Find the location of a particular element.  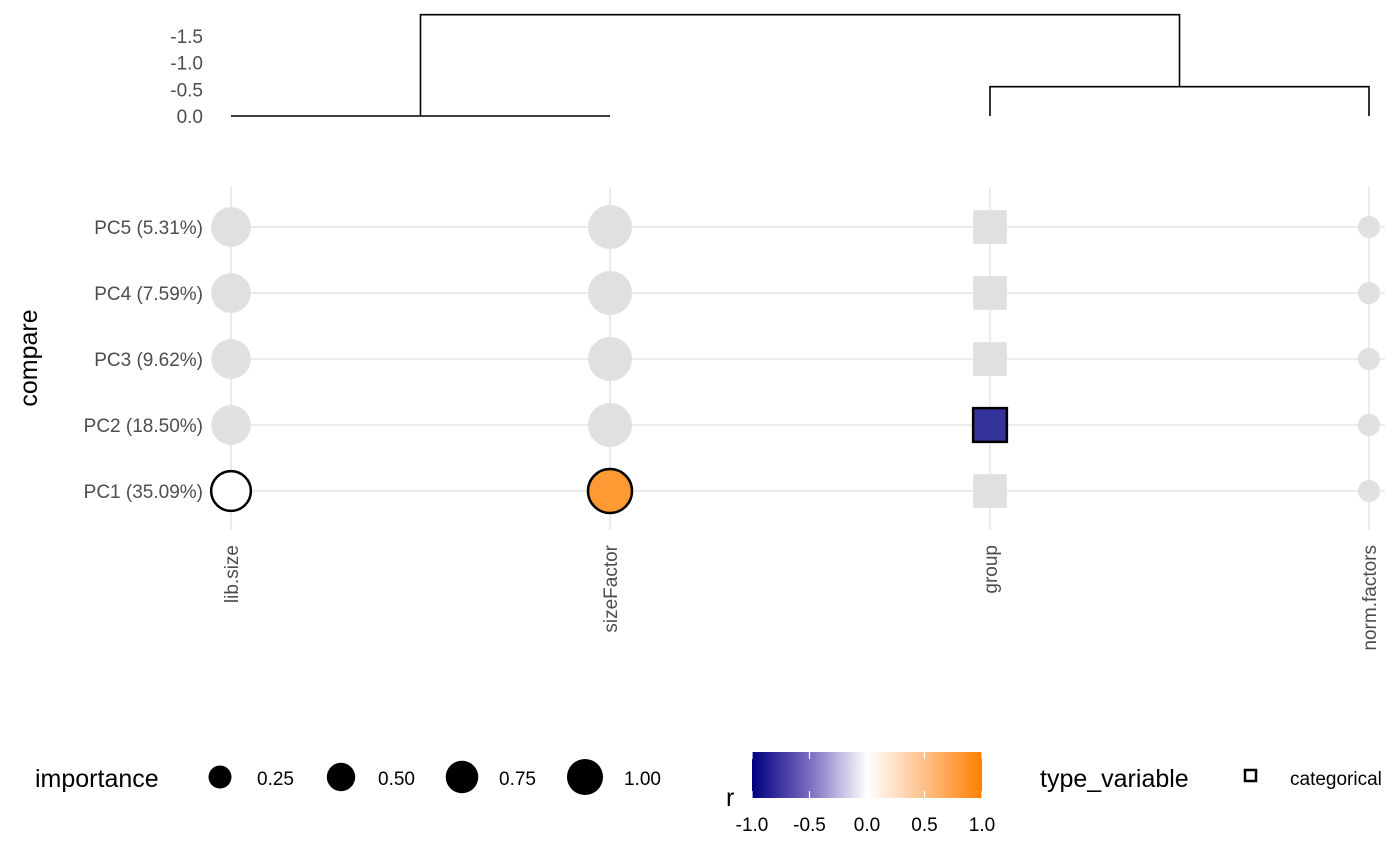

legend-r-tick-label-0-5: 0.5 is located at coordinates (924, 825).